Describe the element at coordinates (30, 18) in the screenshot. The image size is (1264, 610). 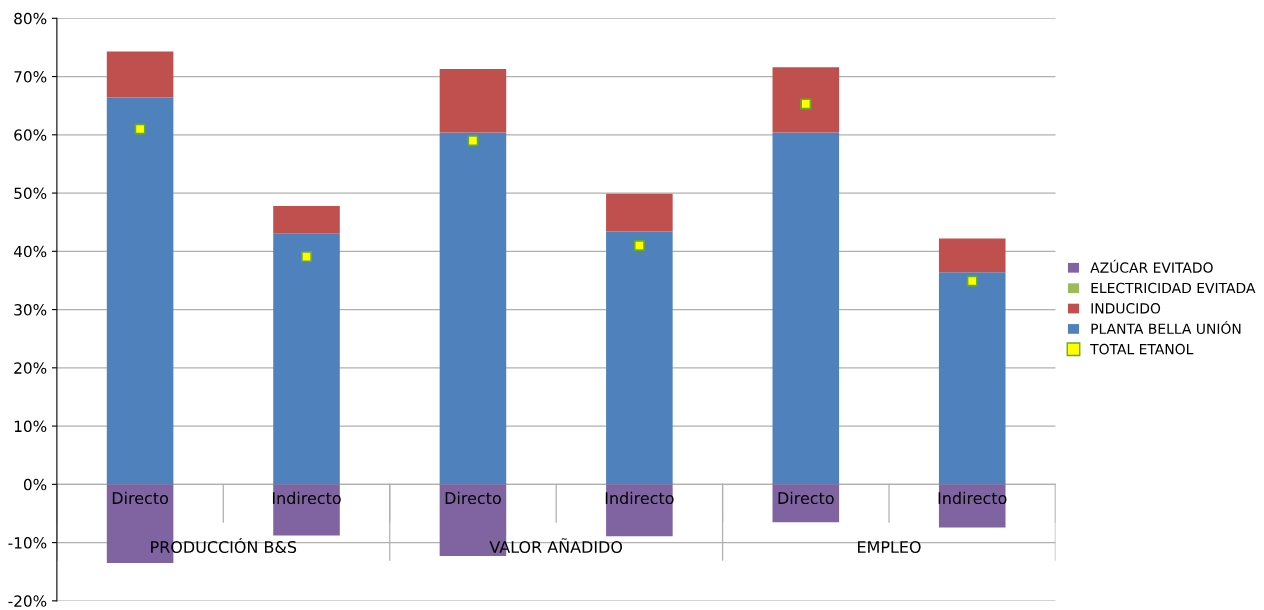
I see `y-tick-label: 80%` at that location.